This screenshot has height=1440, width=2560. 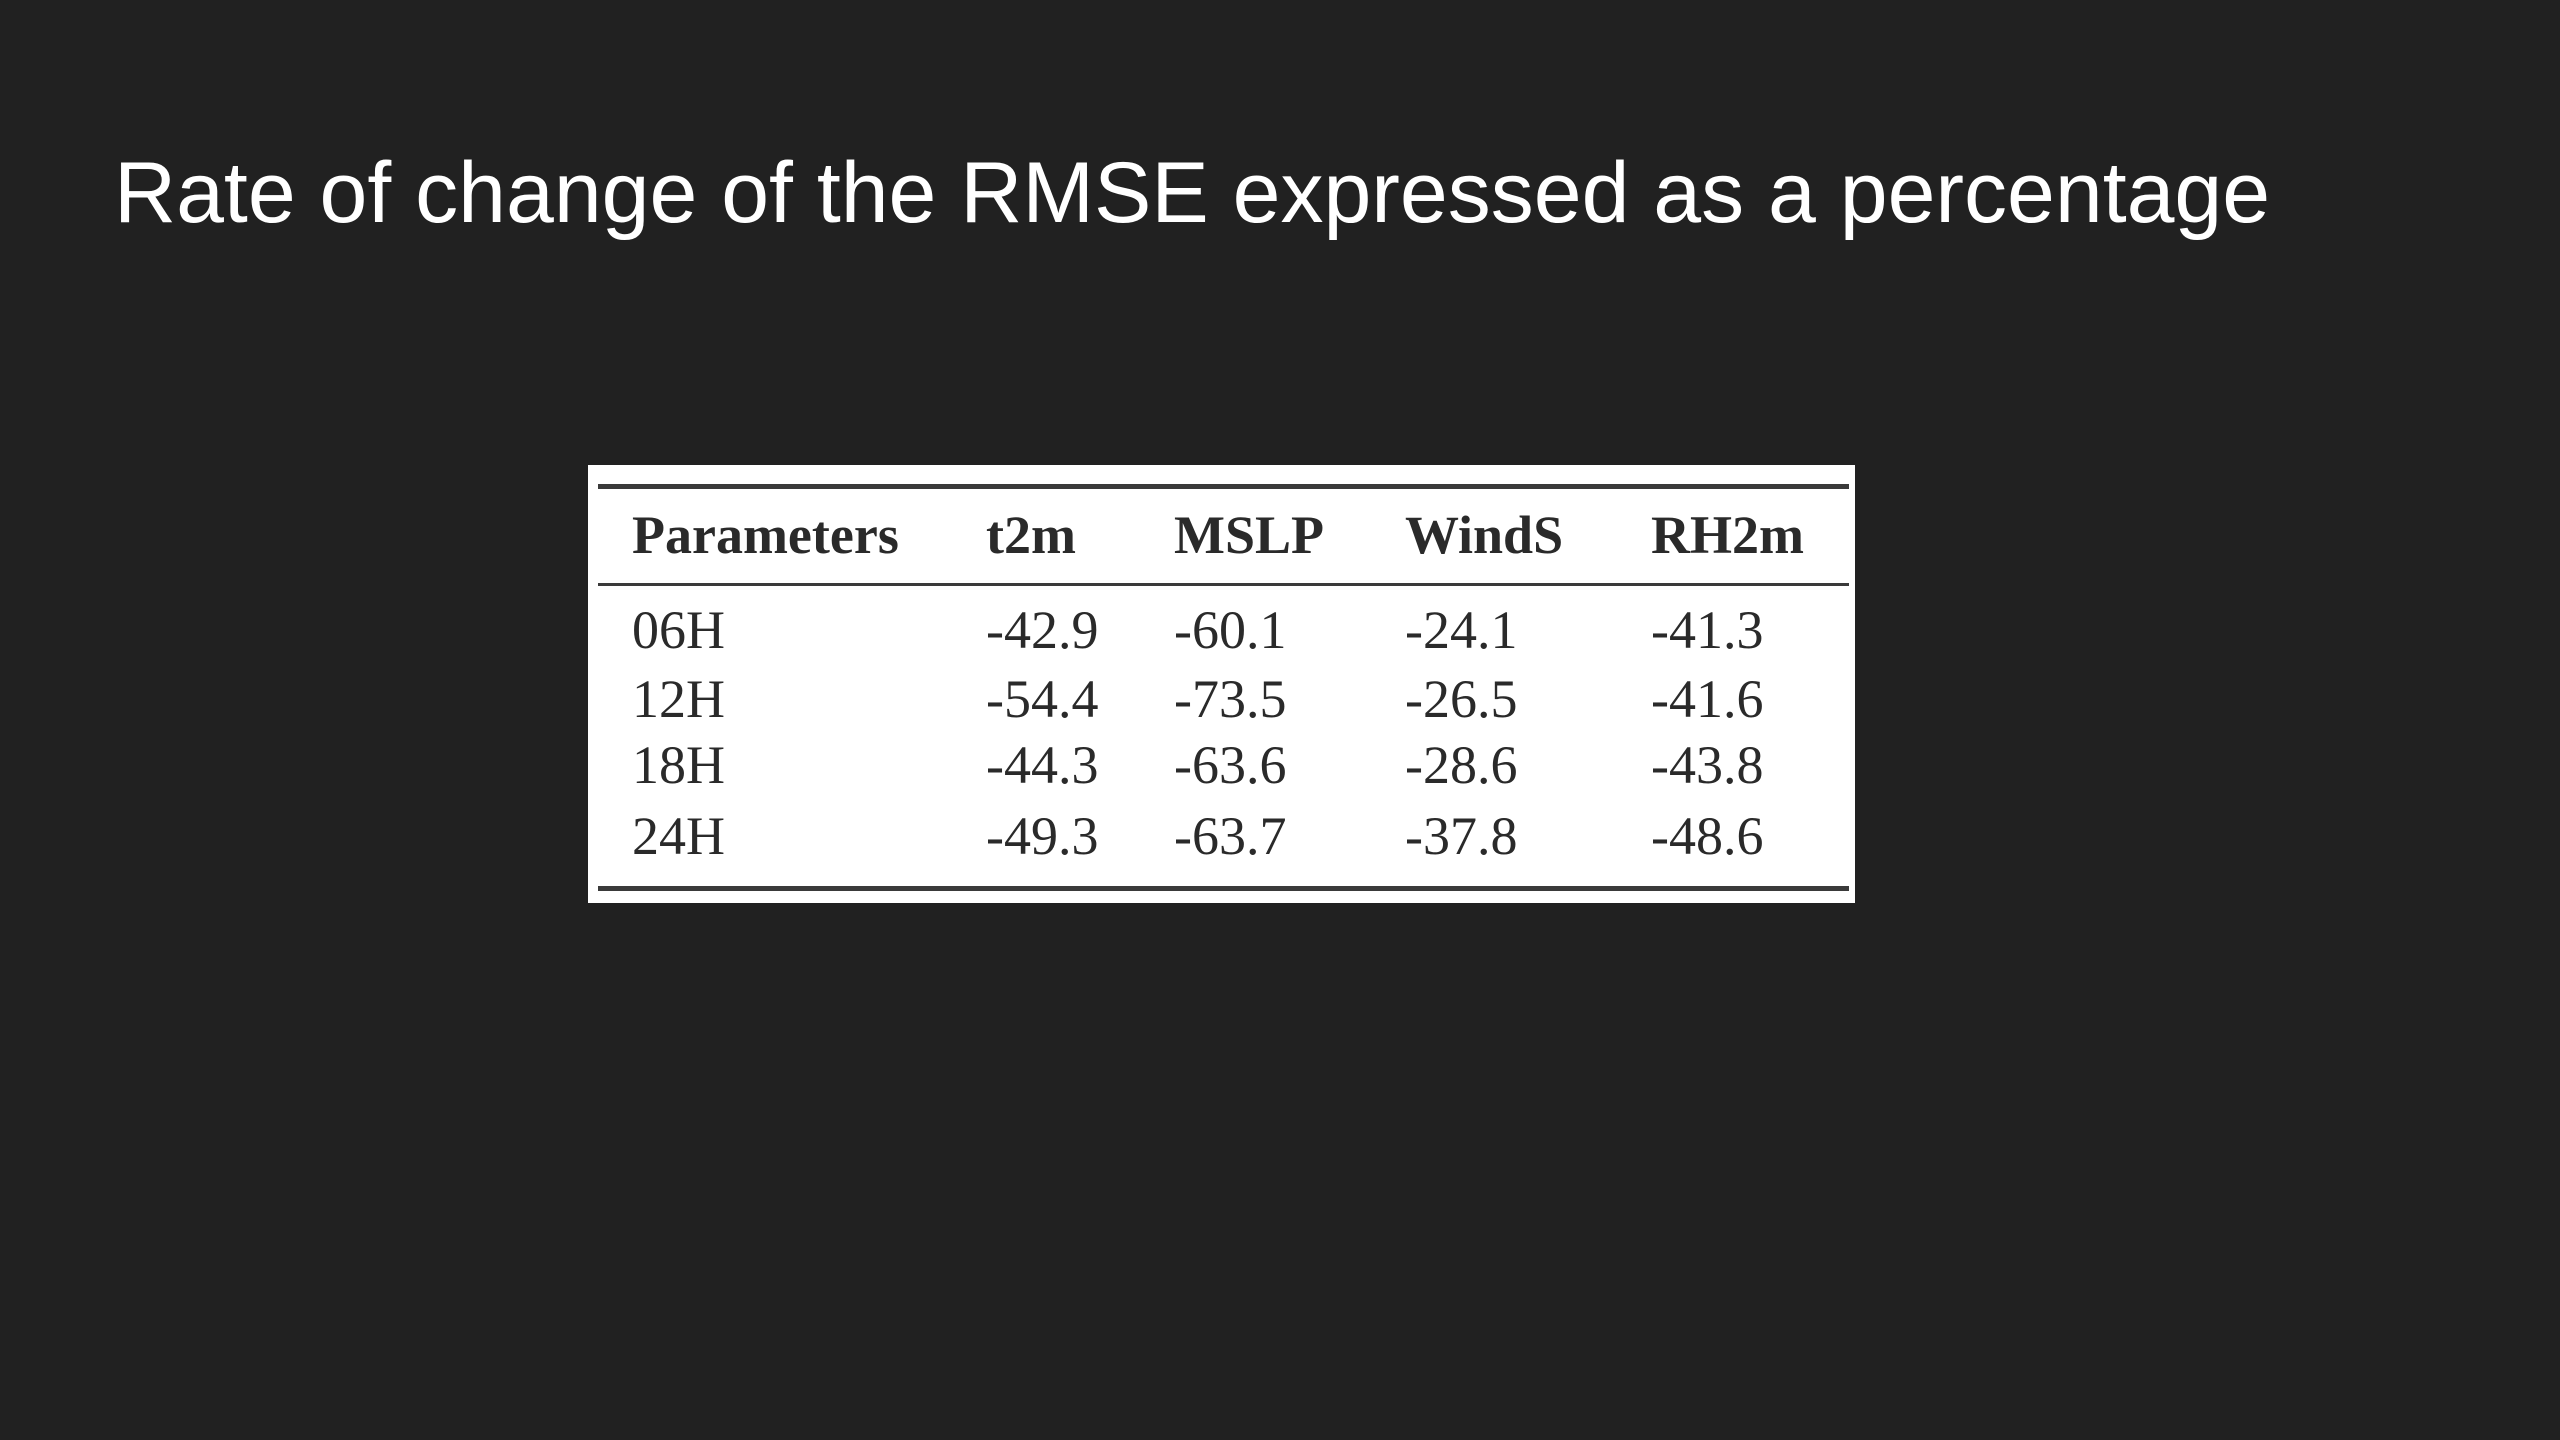 I want to click on table-cell: -28.6, so click(x=1461, y=765).